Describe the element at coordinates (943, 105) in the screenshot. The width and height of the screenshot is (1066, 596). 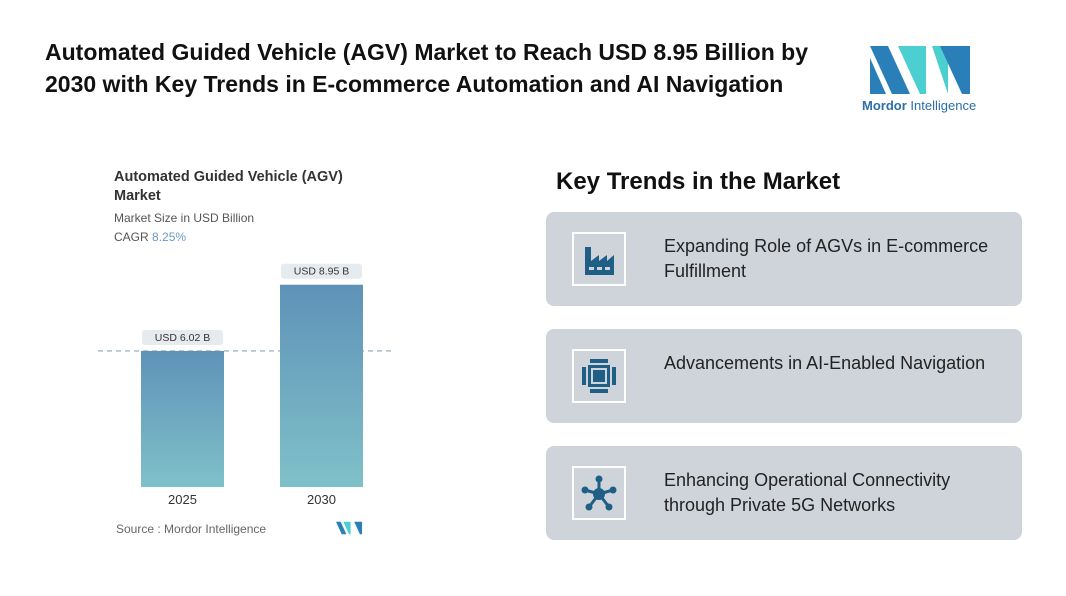
I see `logo-suffix: Intelligence` at that location.